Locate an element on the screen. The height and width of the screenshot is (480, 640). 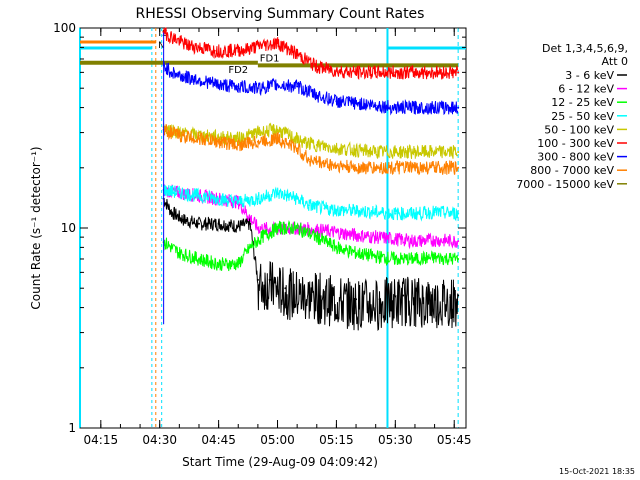
legend-label: 300 - 800 keV is located at coordinates (575, 157).